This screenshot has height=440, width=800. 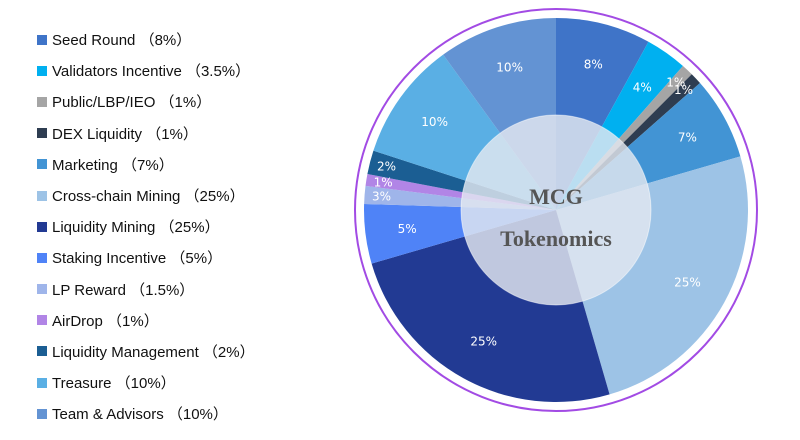 What do you see at coordinates (556, 238) in the screenshot?
I see `chart-title-line: Tokenomics` at bounding box center [556, 238].